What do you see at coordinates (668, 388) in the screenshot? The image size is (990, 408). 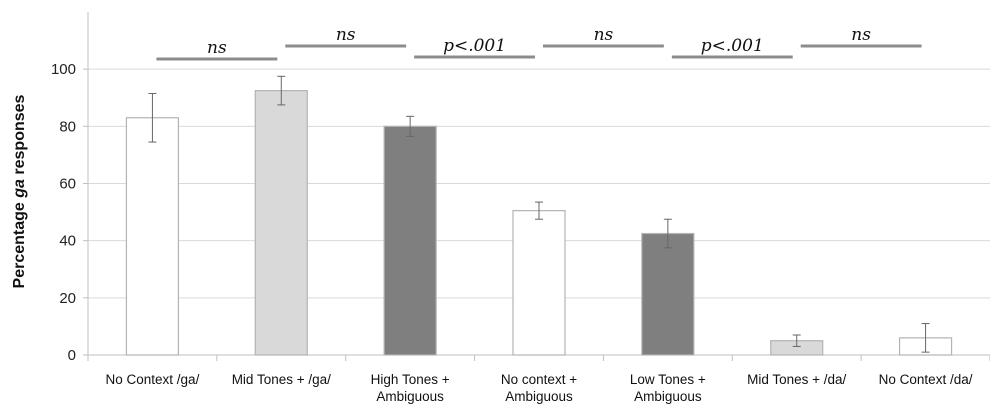 I see `category-label: Low Tones + Ambiguous` at bounding box center [668, 388].